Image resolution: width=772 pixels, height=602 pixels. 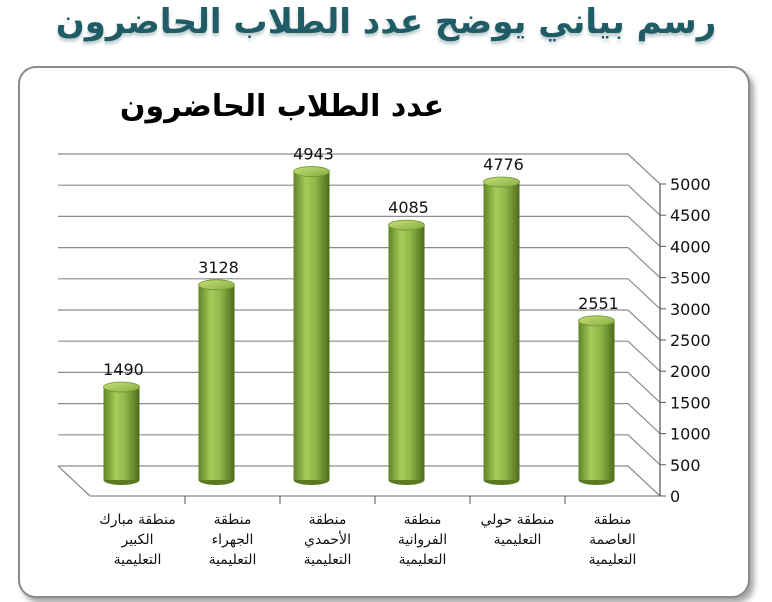 I want to click on y-tick-label: 0, so click(x=675, y=496).